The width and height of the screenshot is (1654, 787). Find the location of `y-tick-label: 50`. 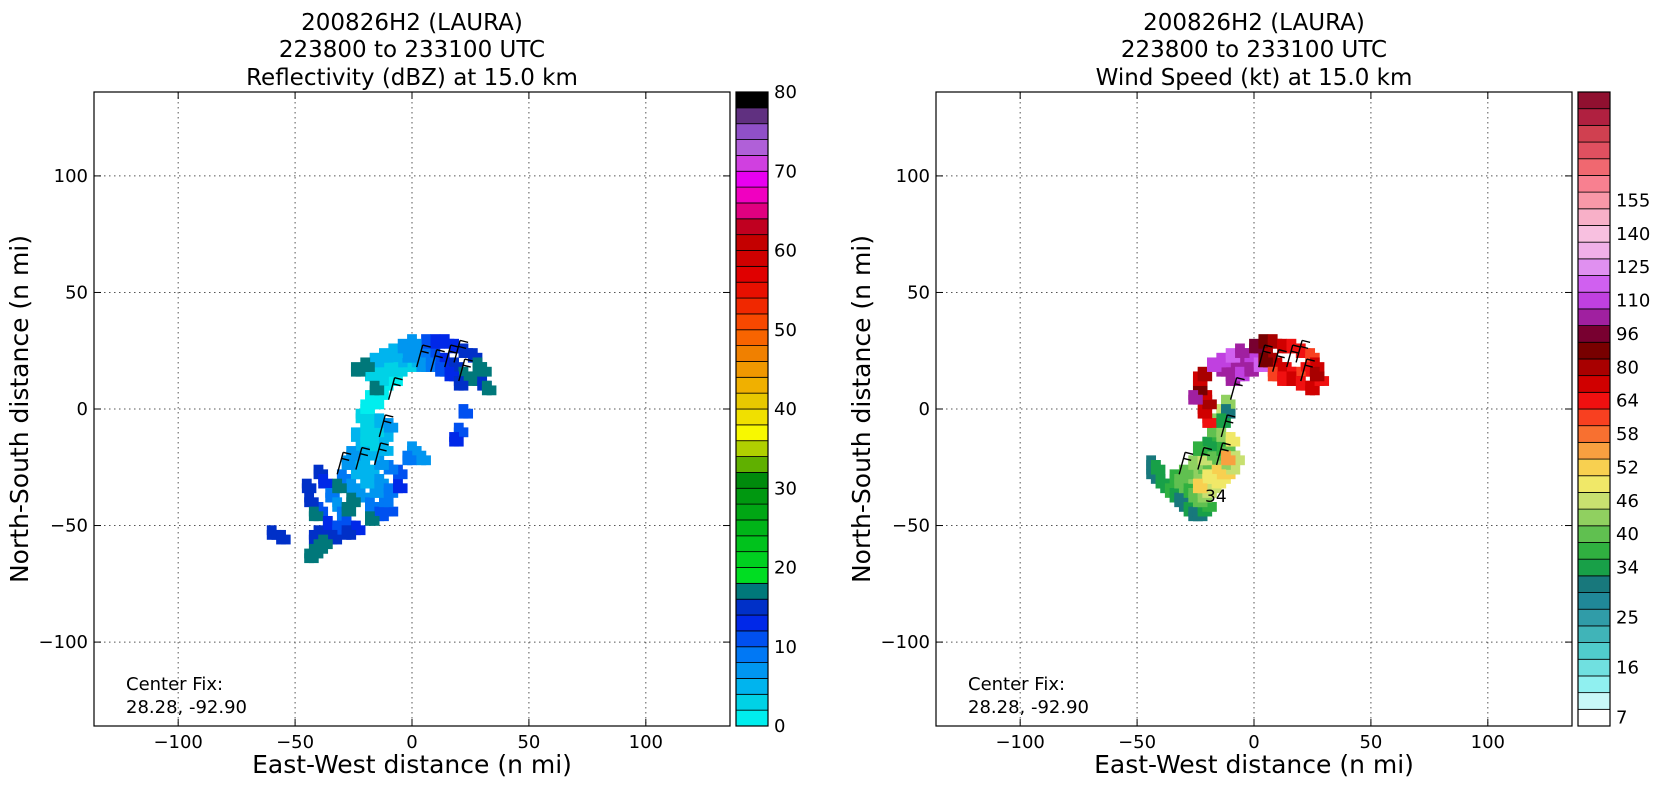

y-tick-label: 50 is located at coordinates (918, 292).